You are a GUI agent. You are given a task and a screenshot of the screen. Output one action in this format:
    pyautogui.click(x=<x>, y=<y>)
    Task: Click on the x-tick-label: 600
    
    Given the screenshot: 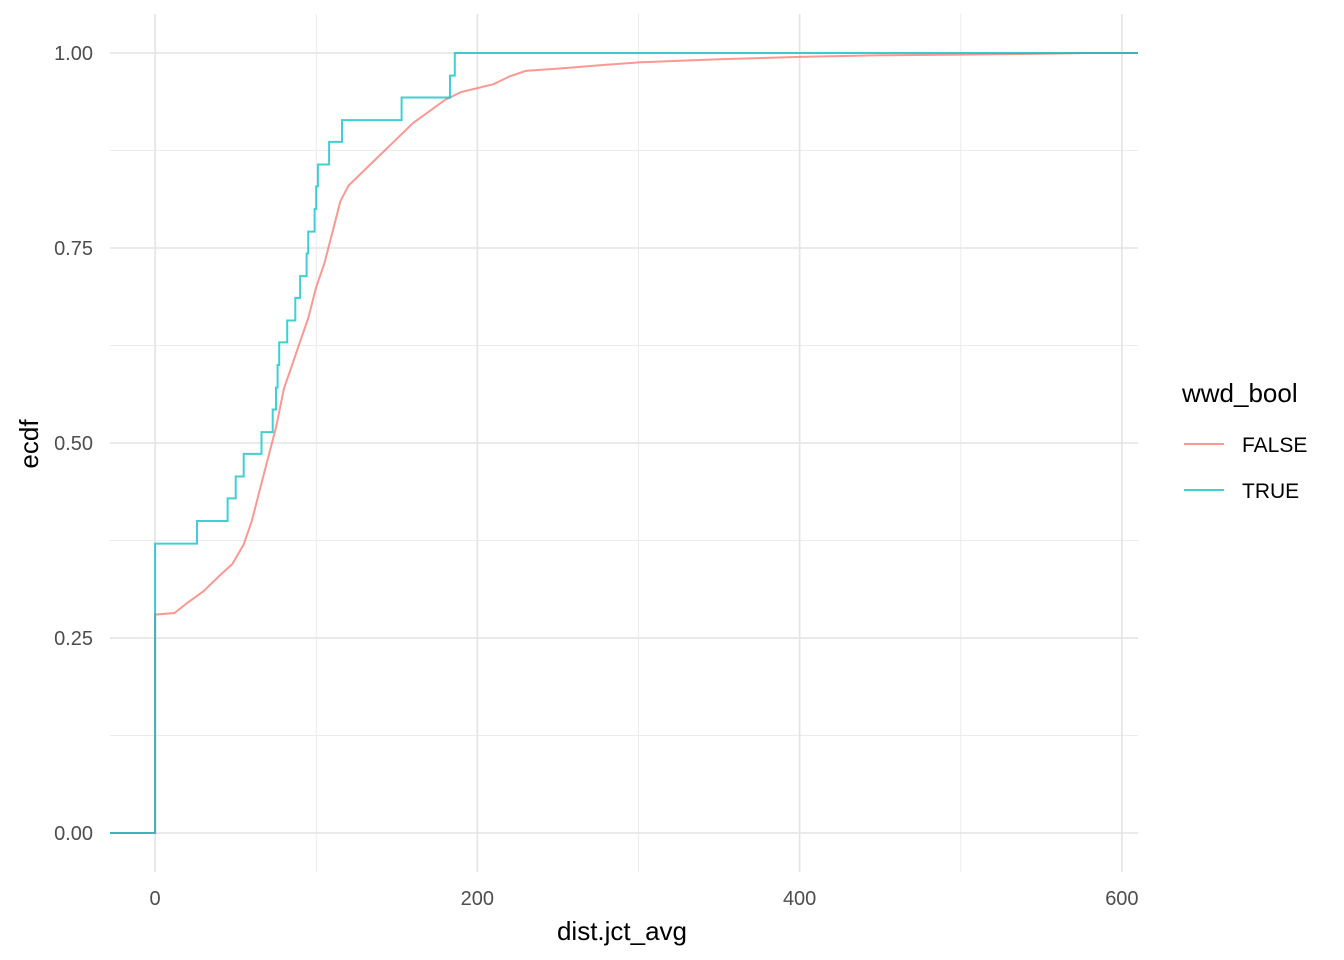 What is the action you would take?
    pyautogui.click(x=1121, y=899)
    